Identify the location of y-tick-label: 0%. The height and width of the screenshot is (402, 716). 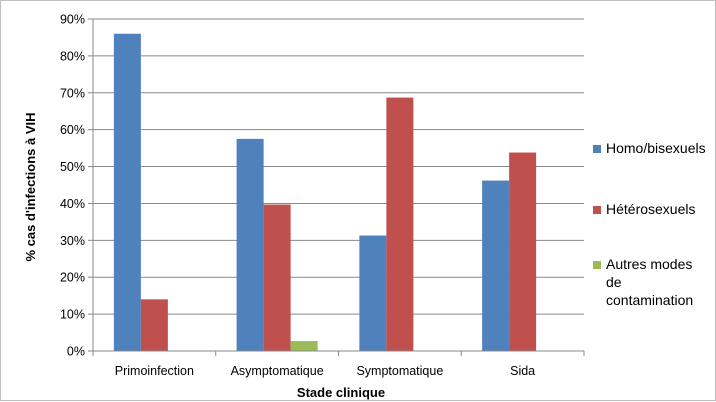
(76, 352).